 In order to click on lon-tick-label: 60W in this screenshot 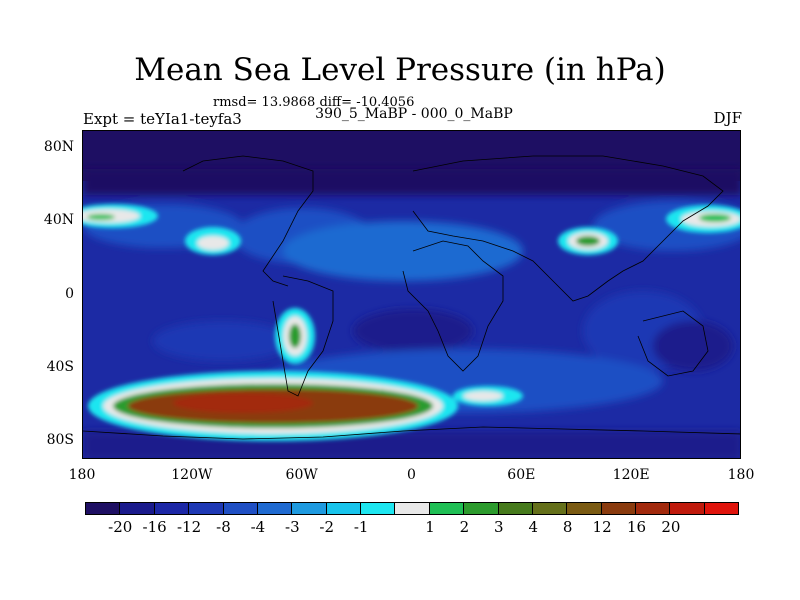, I will do `click(301, 475)`.